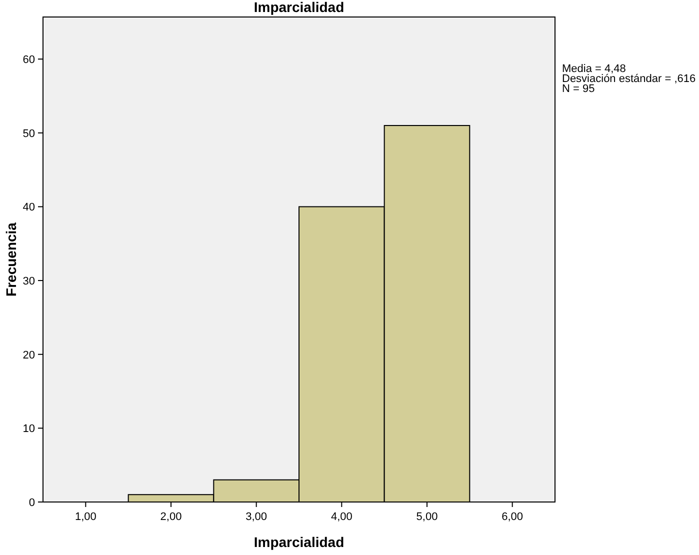 The width and height of the screenshot is (699, 555). I want to click on y-tick-label: 60, so click(28, 60).